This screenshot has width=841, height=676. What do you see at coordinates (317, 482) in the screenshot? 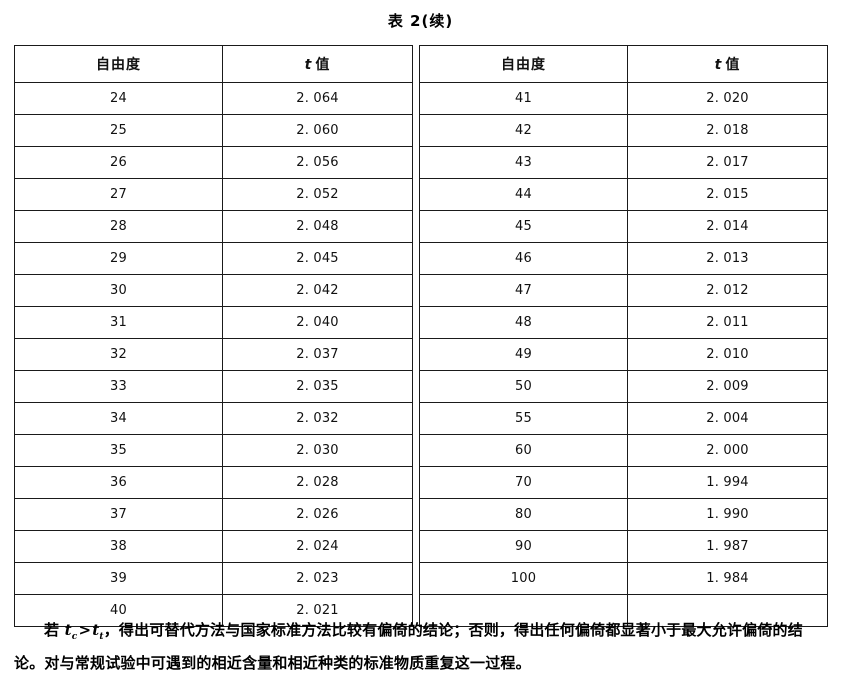
I see `cell-t-value-left: 2. 028` at bounding box center [317, 482].